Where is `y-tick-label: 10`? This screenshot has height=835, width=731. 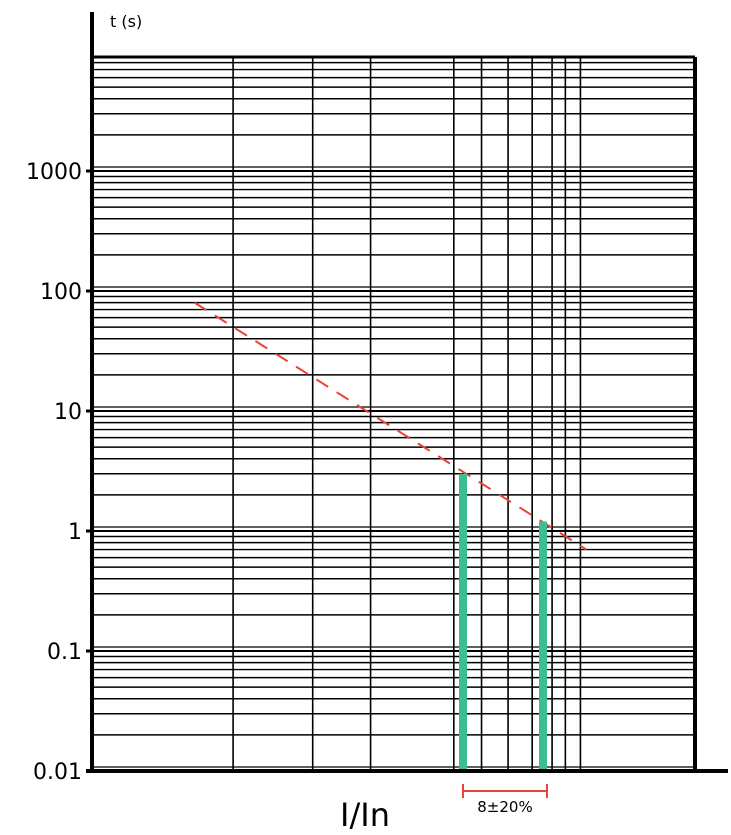 y-tick-label: 10 is located at coordinates (68, 412).